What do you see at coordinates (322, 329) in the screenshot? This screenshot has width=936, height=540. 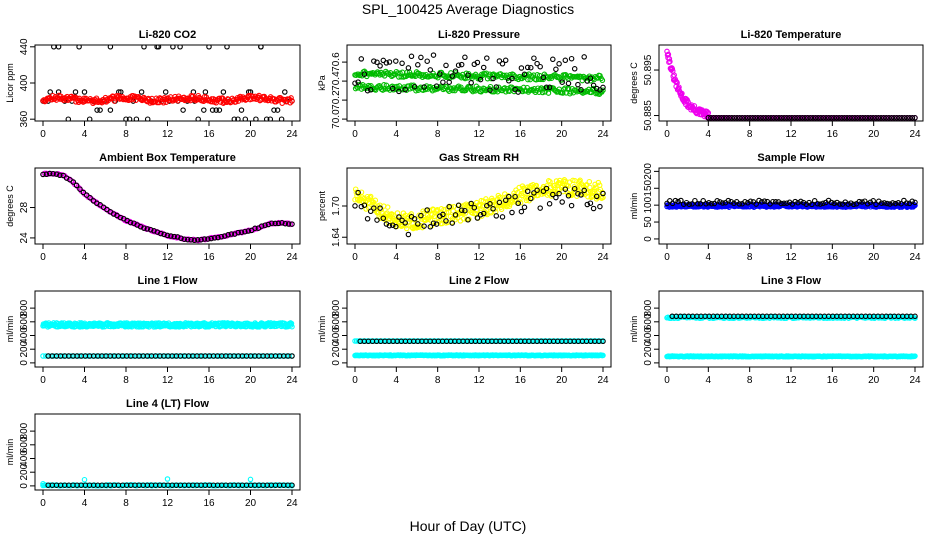 I see `y-axis-label: ml/min` at bounding box center [322, 329].